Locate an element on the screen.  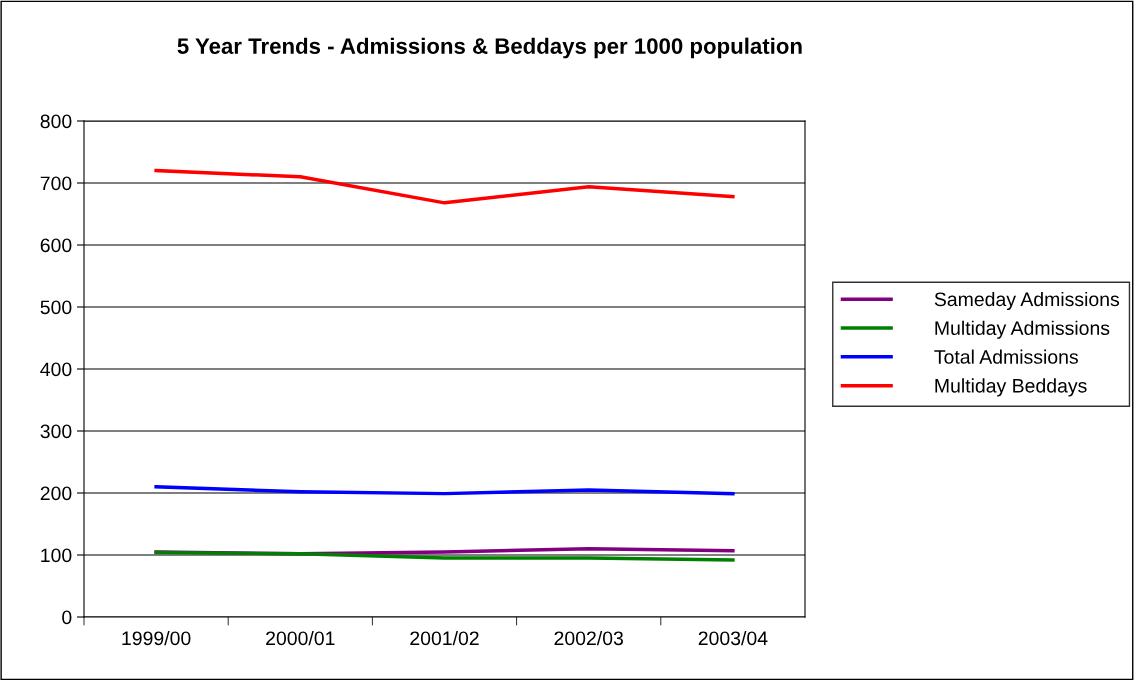
y-tick-label: 0 is located at coordinates (67, 617).